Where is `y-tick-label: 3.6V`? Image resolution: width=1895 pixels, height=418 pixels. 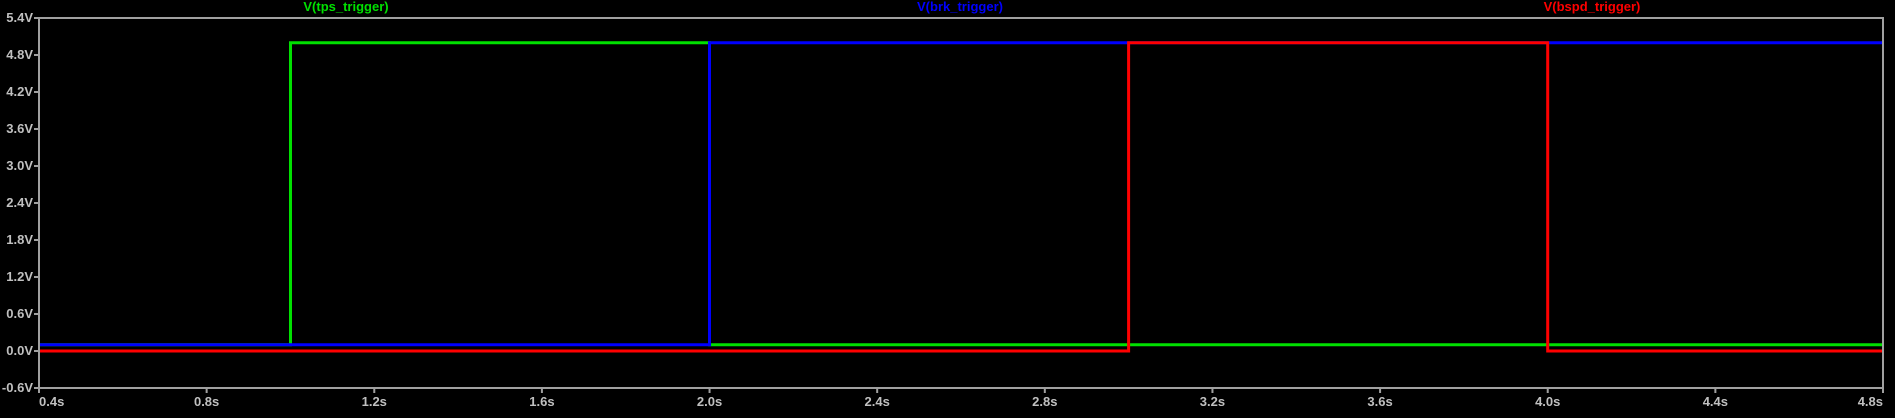
y-tick-label: 3.6V is located at coordinates (19, 128).